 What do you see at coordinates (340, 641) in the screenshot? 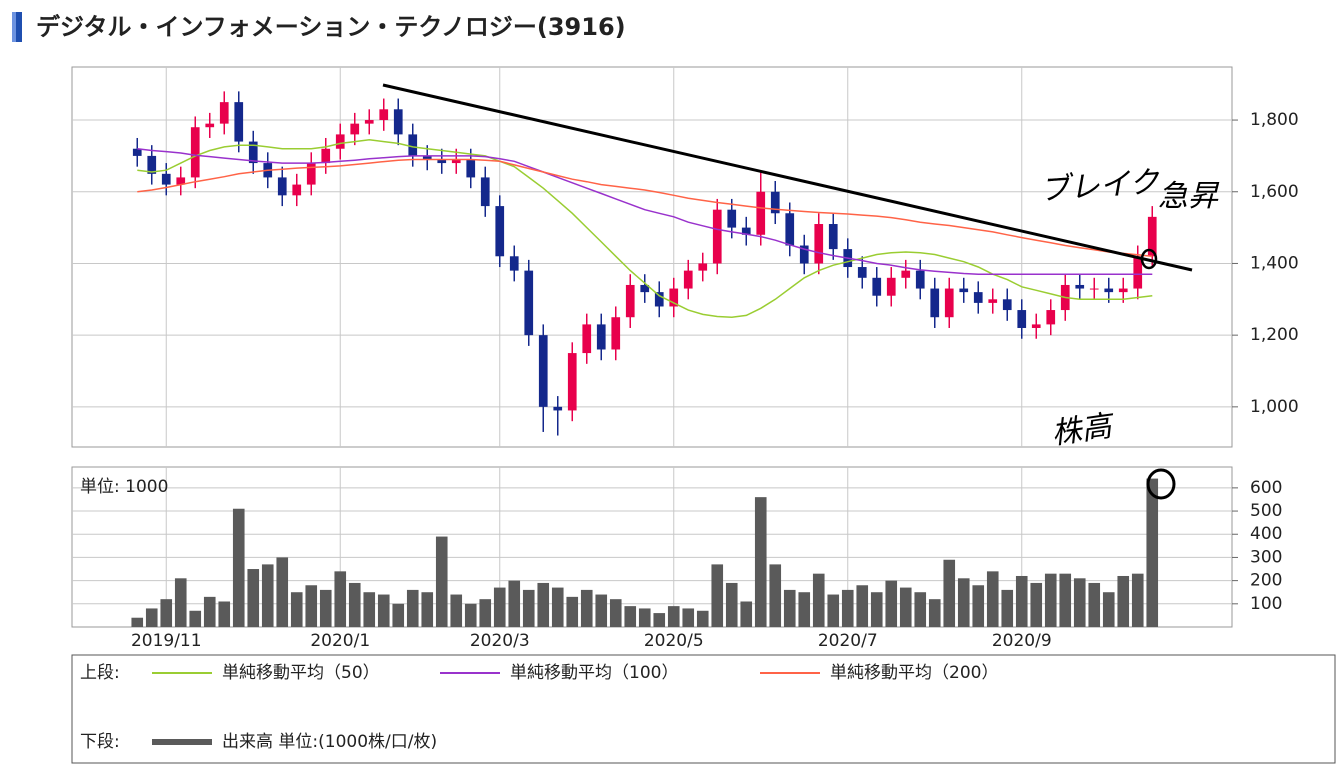
I see `x-tick-label: 2020/1` at bounding box center [340, 641].